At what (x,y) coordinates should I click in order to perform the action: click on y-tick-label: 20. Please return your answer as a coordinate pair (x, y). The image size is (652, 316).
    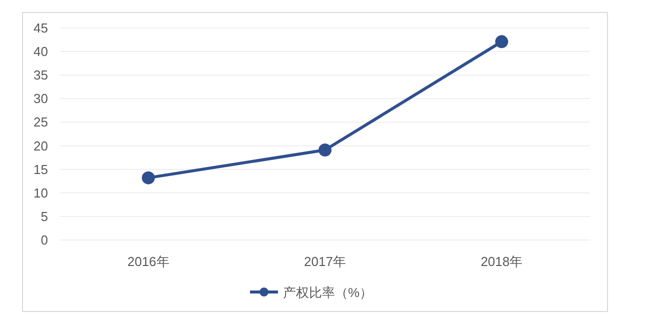
    Looking at the image, I should click on (41, 146).